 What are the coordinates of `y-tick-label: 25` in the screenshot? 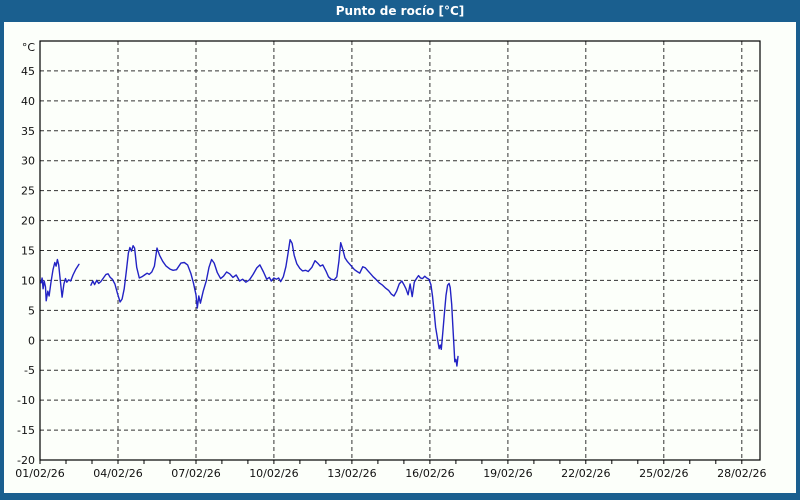 It's located at (28, 191).